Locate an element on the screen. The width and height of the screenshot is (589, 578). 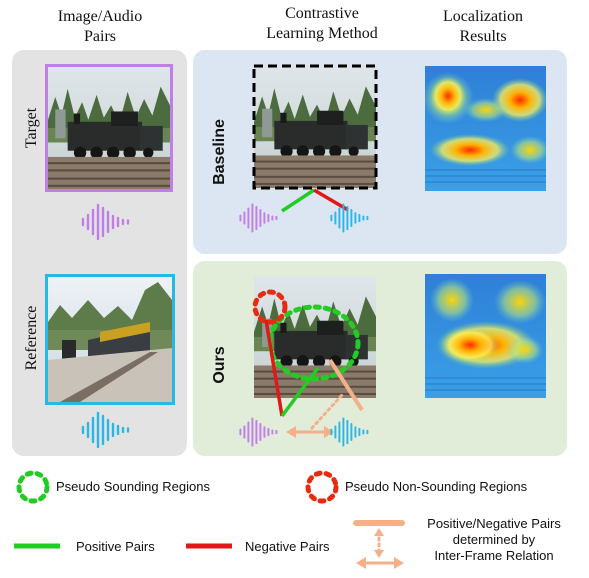
legend-pseudo-sounding-label: Pseudo Sounding Regions is located at coordinates (133, 487).